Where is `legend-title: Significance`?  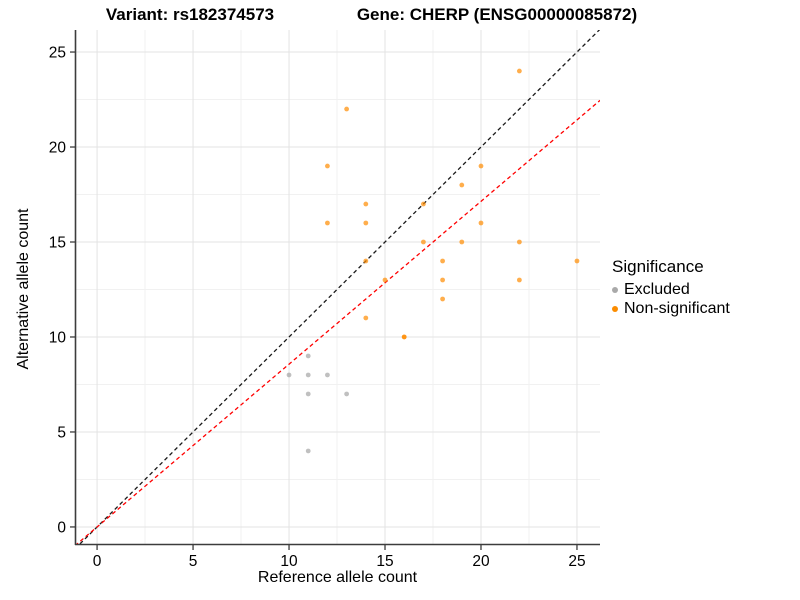
legend-title: Significance is located at coordinates (658, 266).